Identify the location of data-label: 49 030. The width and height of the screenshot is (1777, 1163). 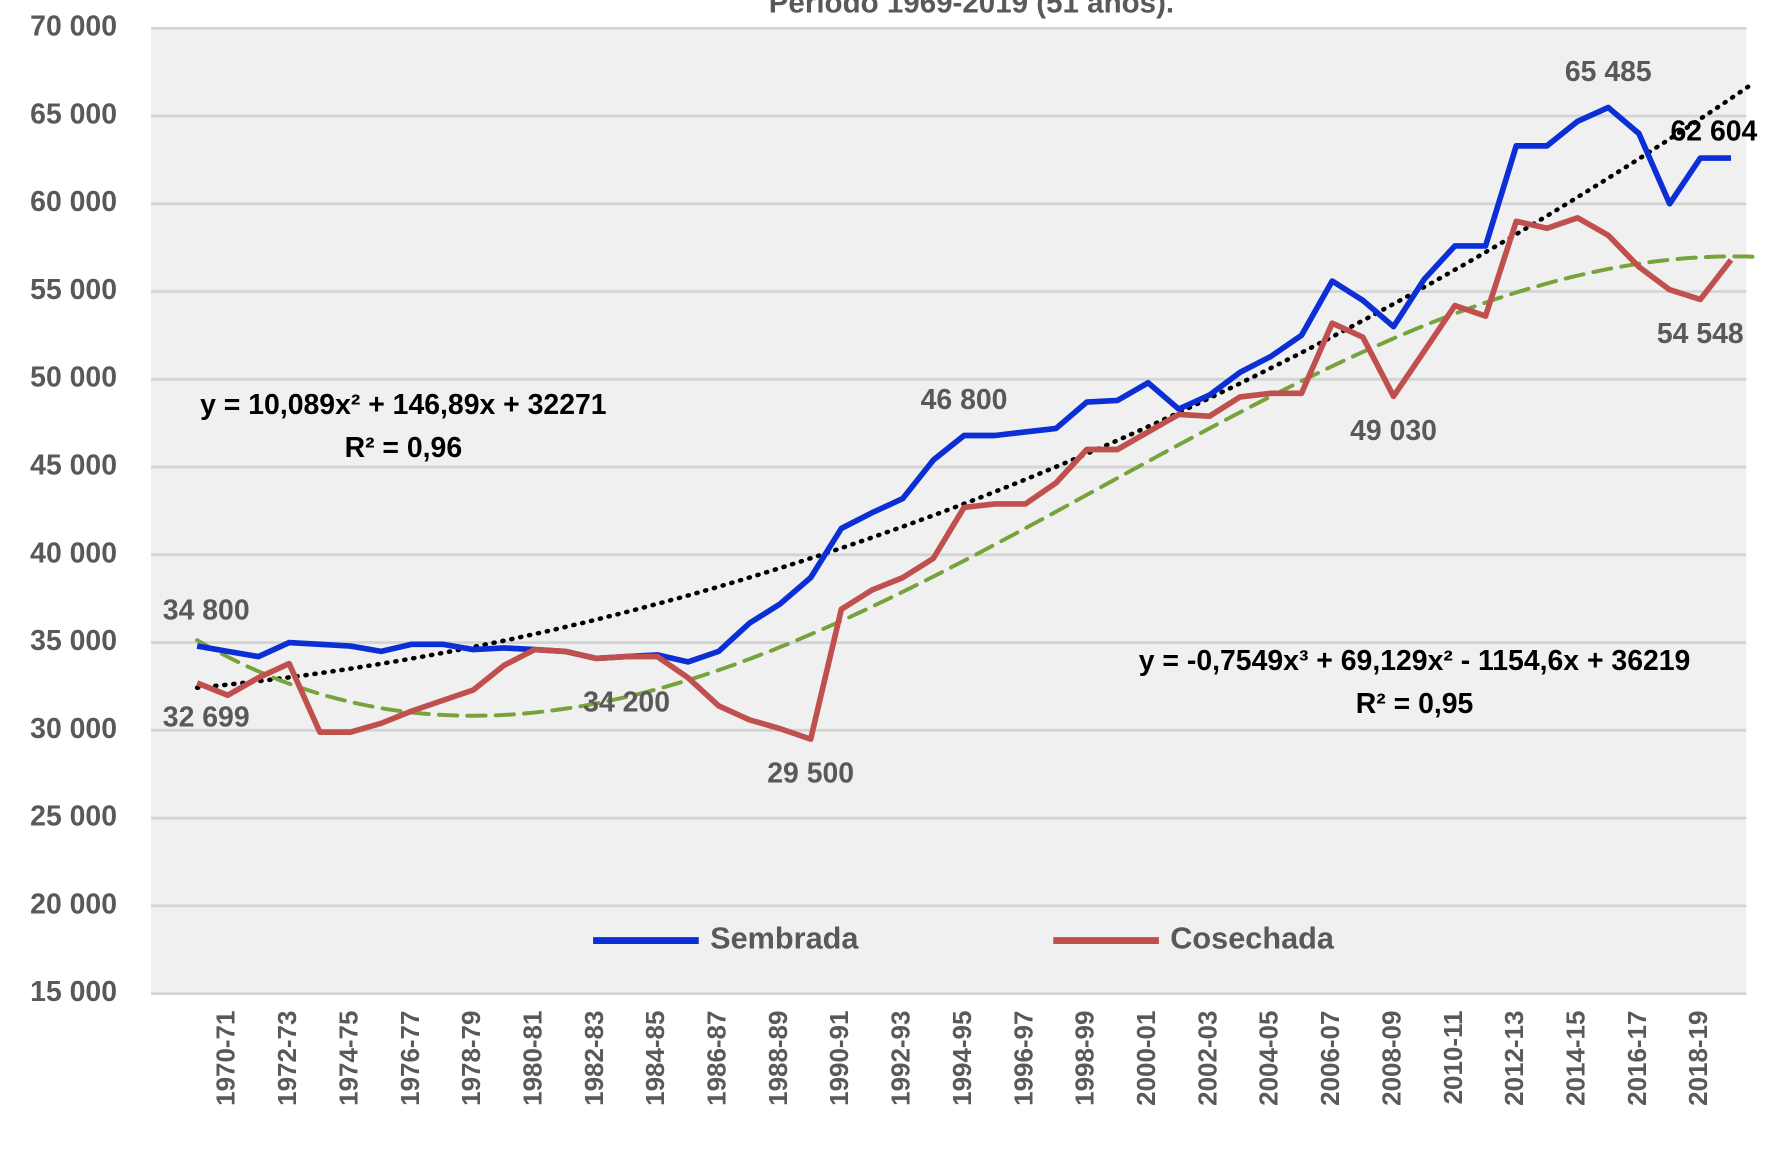
(1393, 430).